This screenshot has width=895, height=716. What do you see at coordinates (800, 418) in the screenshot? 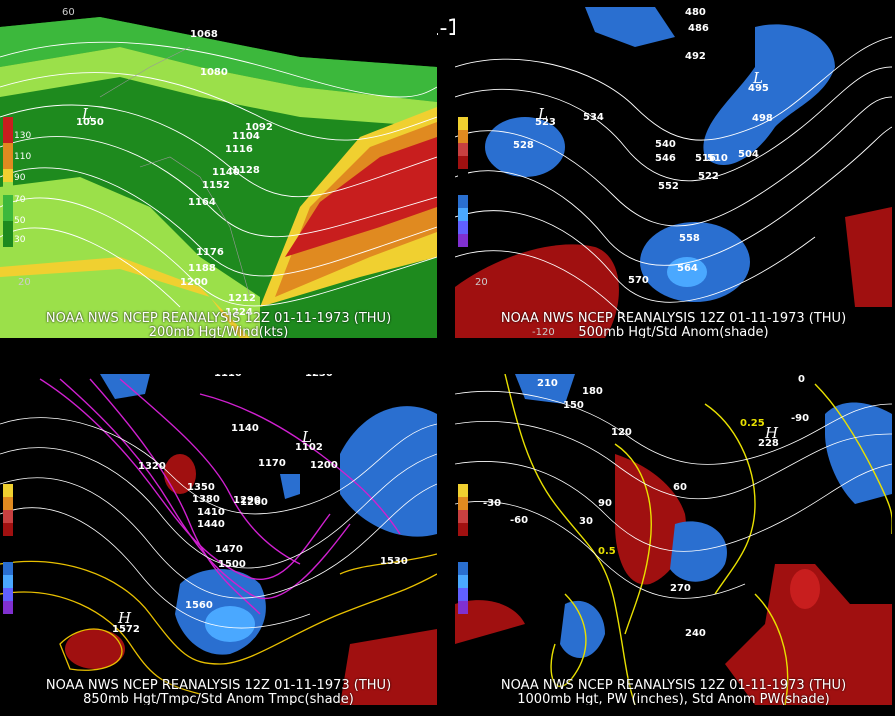
I see `contour-label: -90` at bounding box center [800, 418].